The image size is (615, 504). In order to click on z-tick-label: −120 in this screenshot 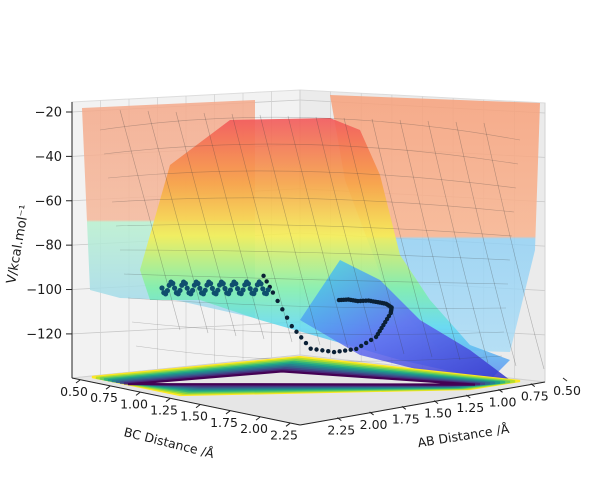, I will do `click(44, 334)`.